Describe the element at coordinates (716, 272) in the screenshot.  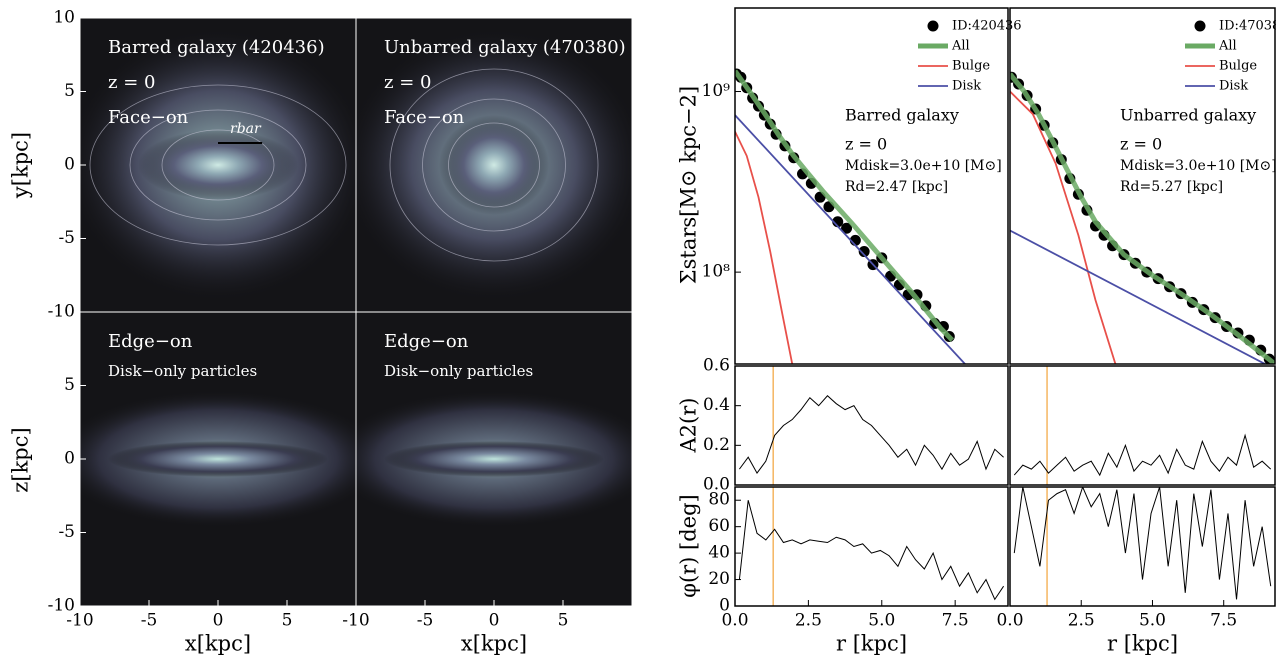
I see `y-tick-label: 10⁸` at that location.